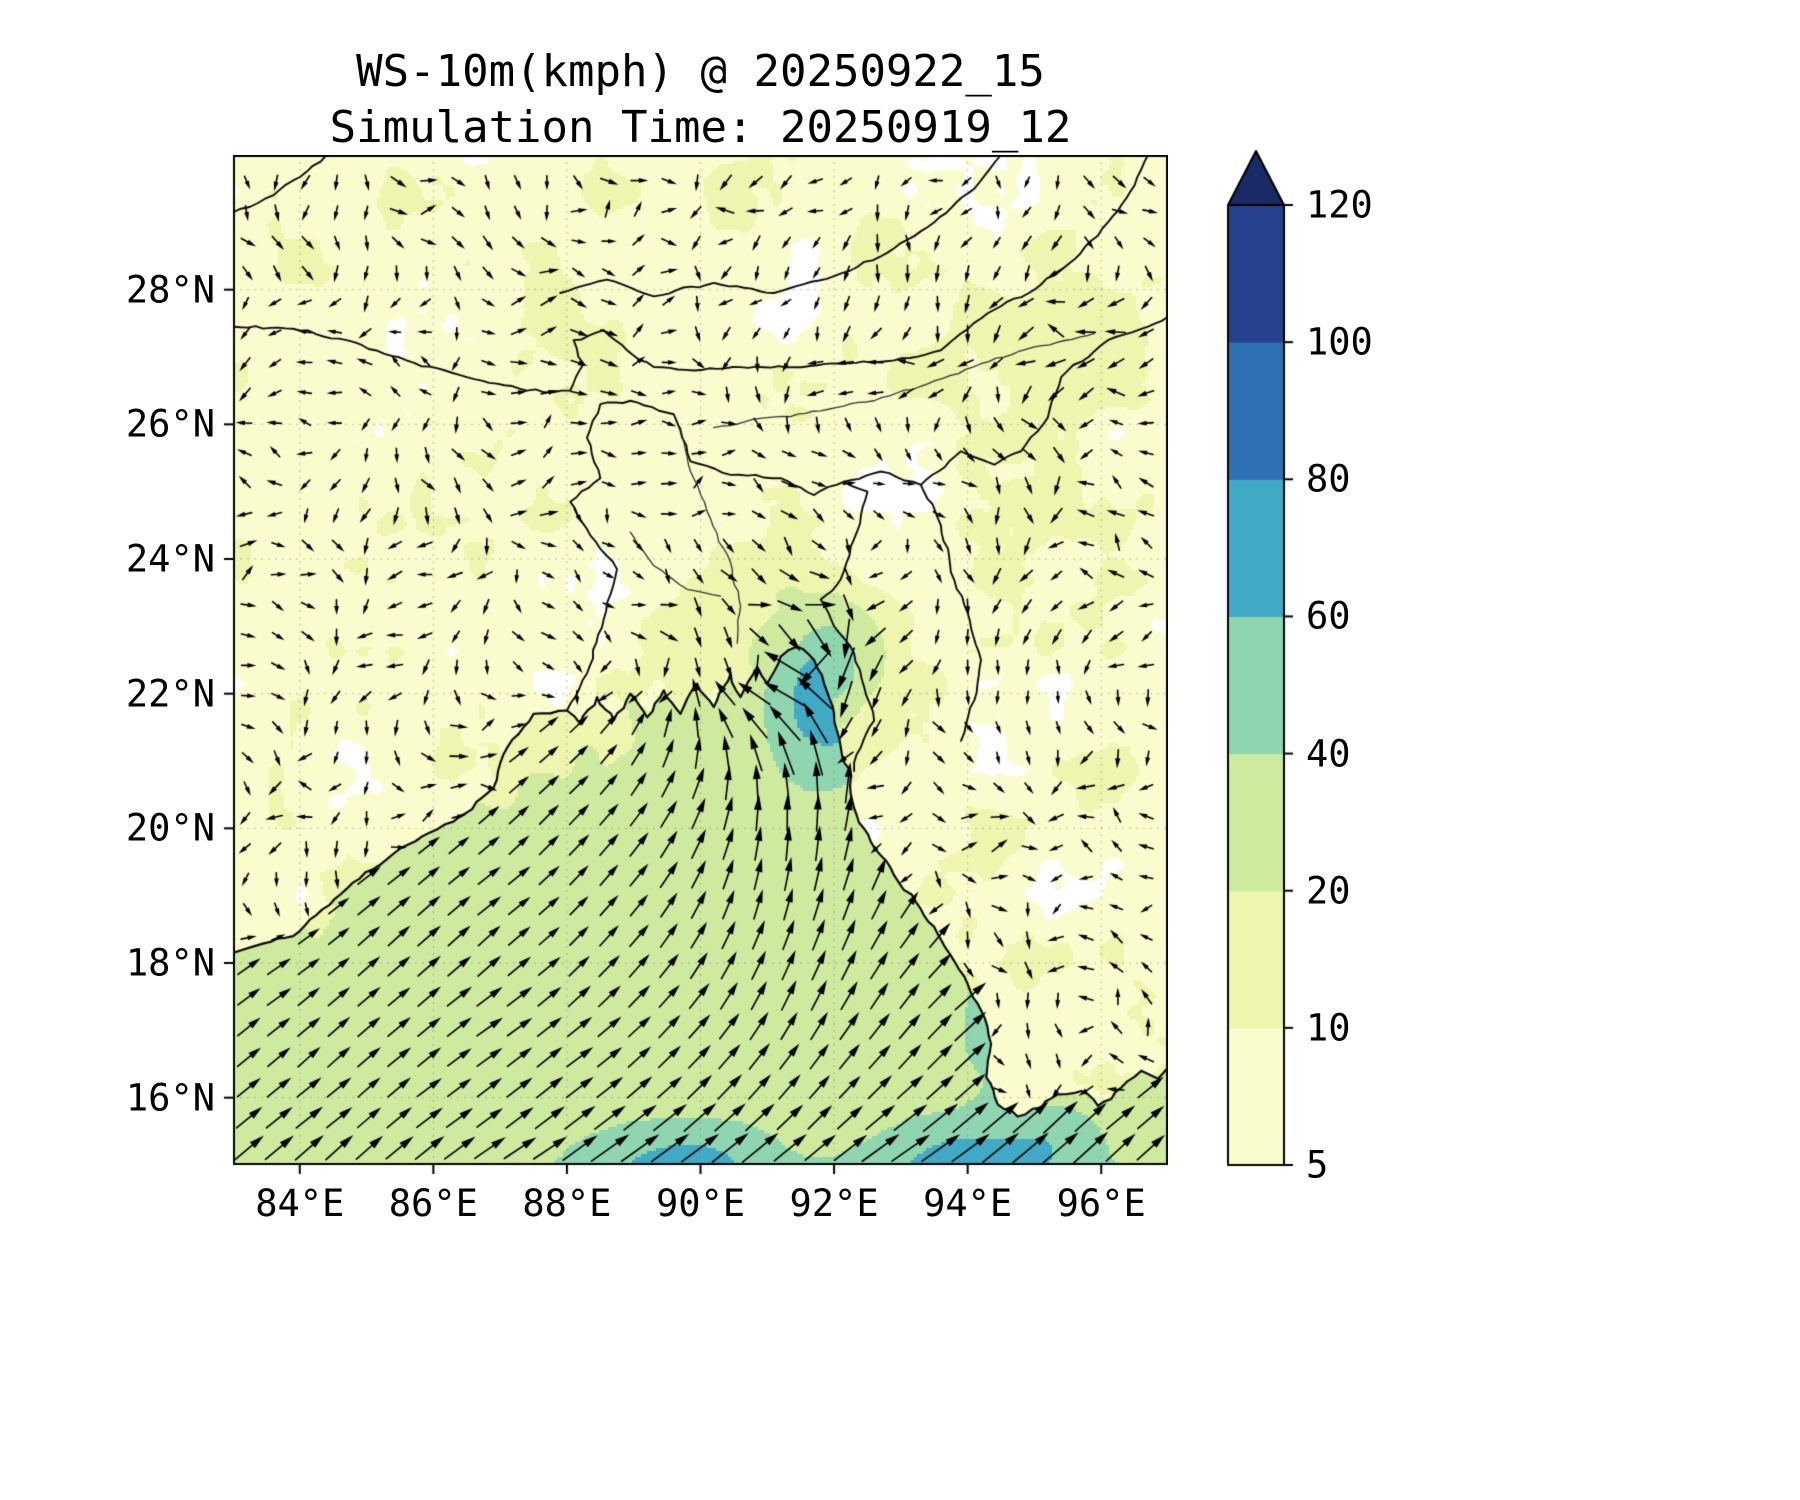 The height and width of the screenshot is (1500, 1800). I want to click on y-tick-label: 28°N, so click(170, 290).